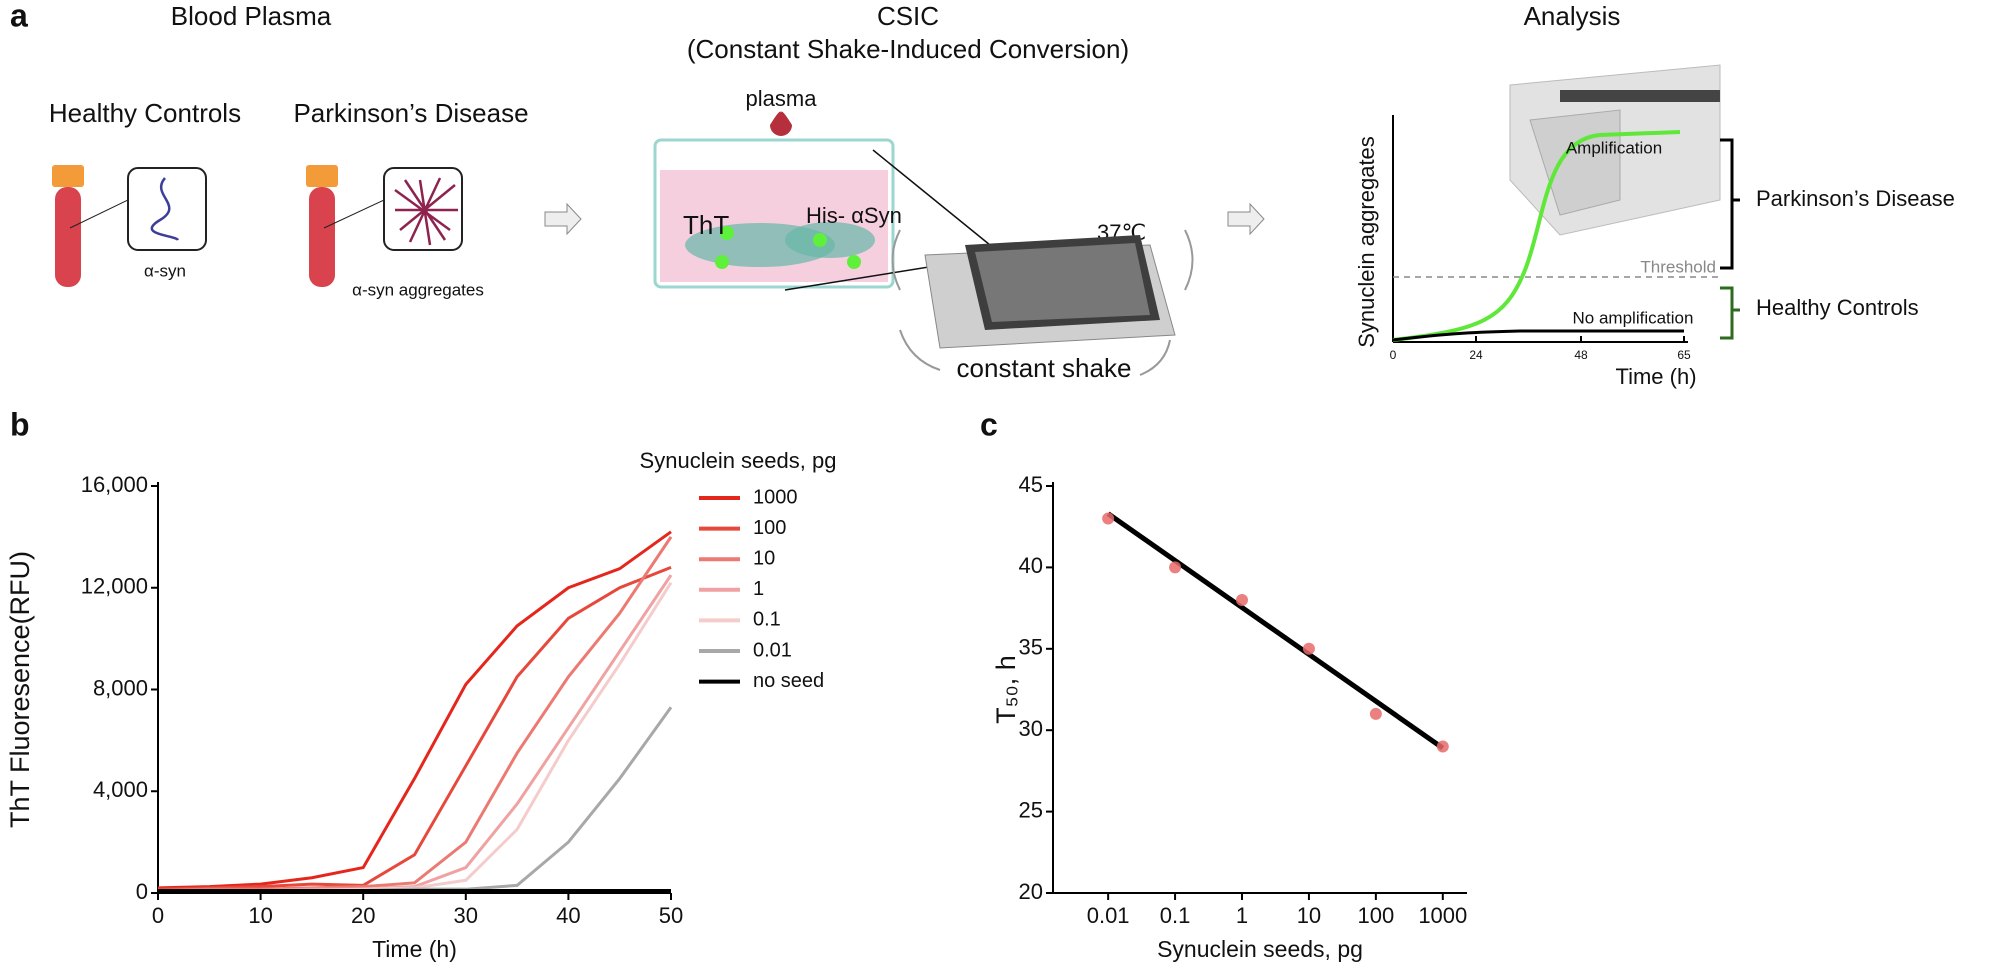 This screenshot has height=972, width=2000. What do you see at coordinates (1476, 355) in the screenshot?
I see `tick-label: 24` at bounding box center [1476, 355].